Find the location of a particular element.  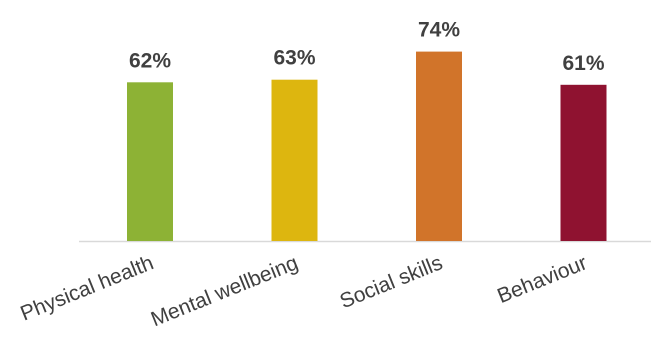

category-label-behaviour: Behaviour is located at coordinates (542, 279).